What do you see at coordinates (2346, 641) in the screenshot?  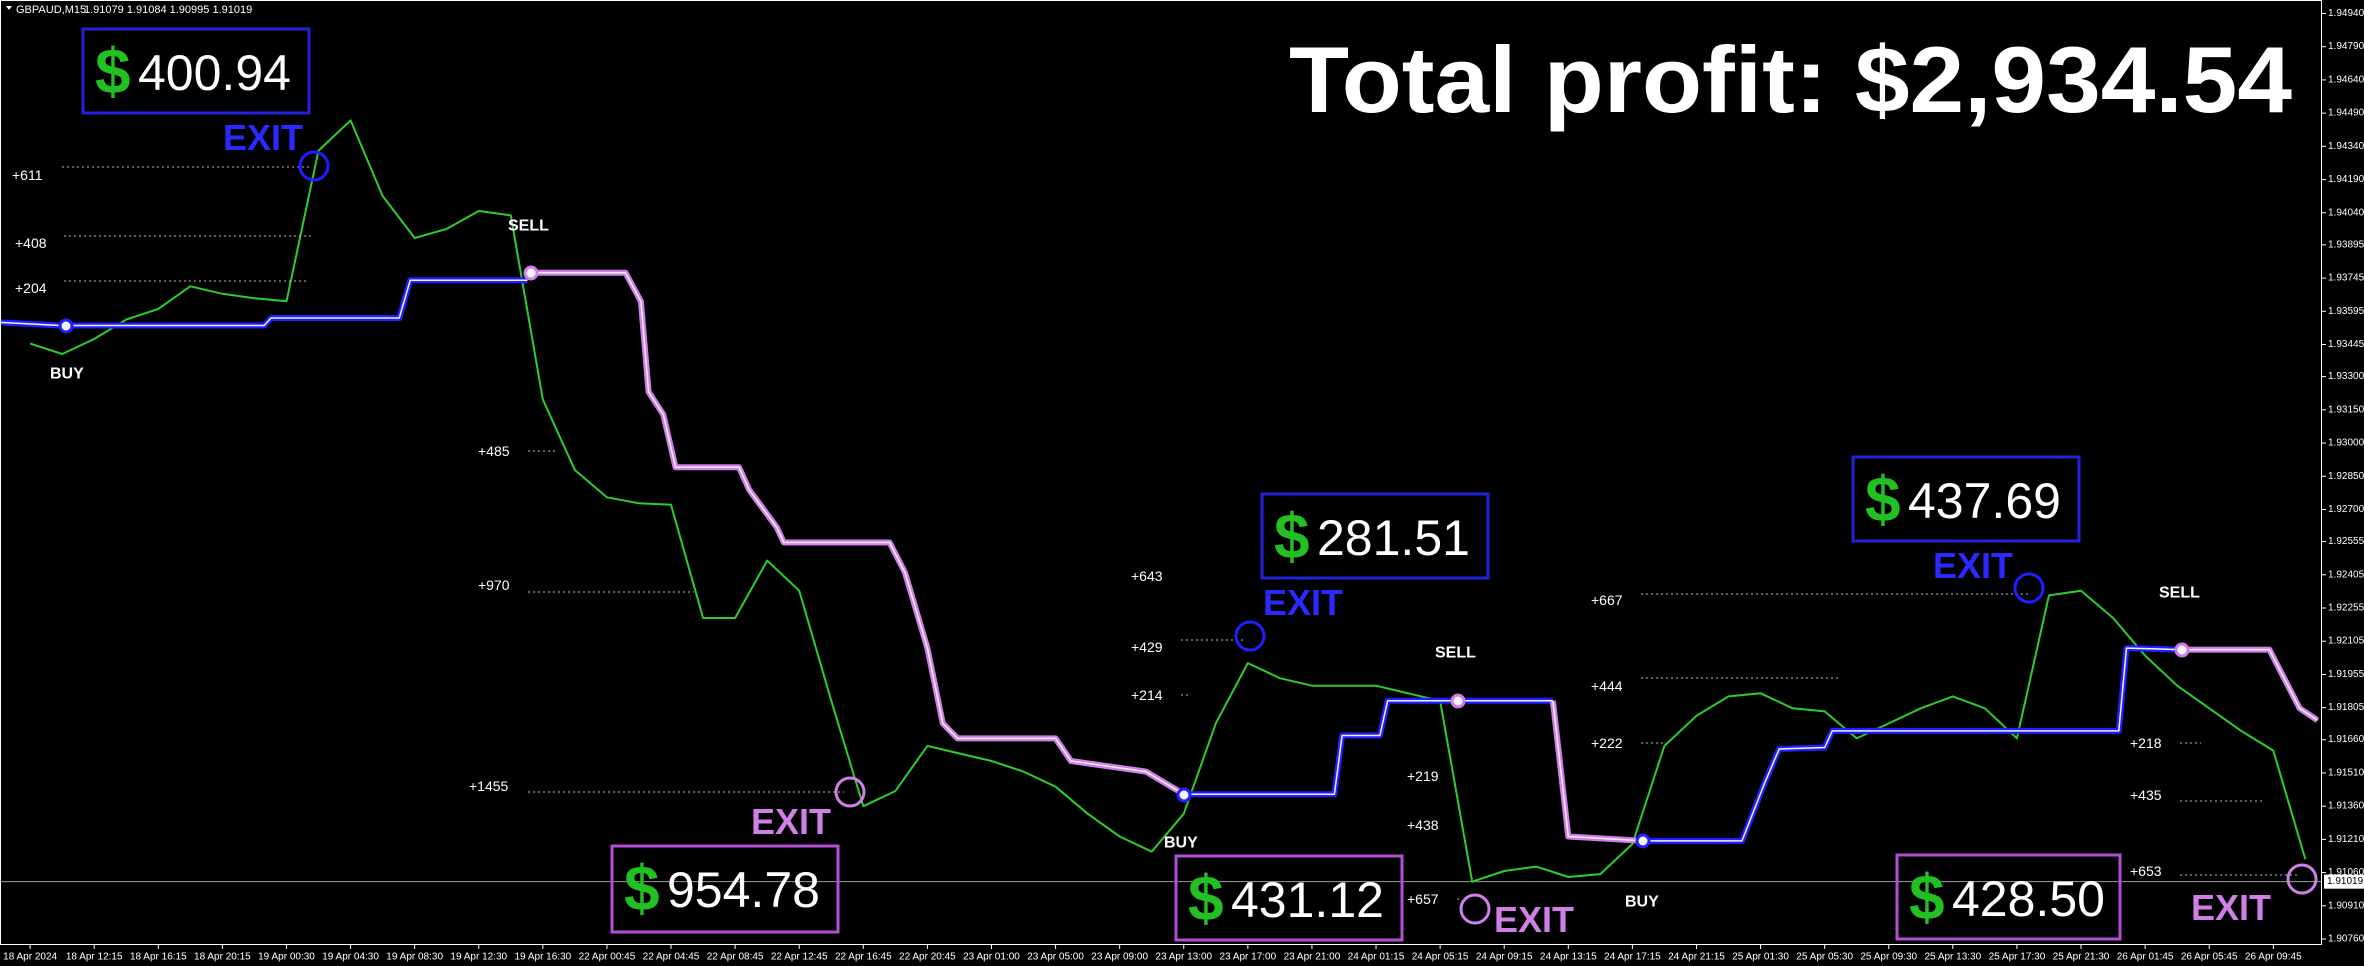 I see `y-tick-label: 1.92105` at bounding box center [2346, 641].